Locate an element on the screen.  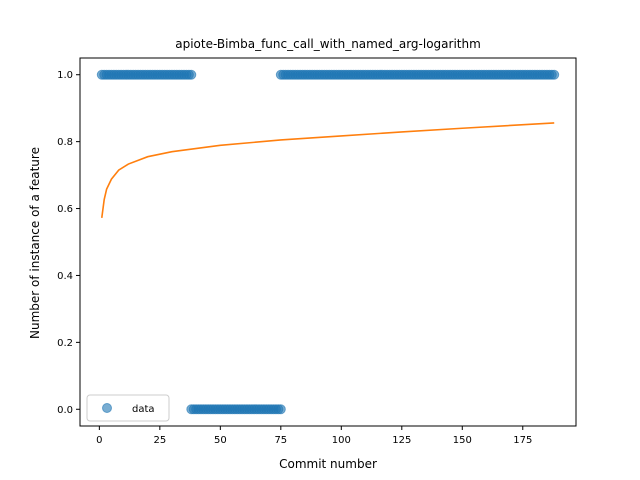
x-tick-label: 25 is located at coordinates (159, 440).